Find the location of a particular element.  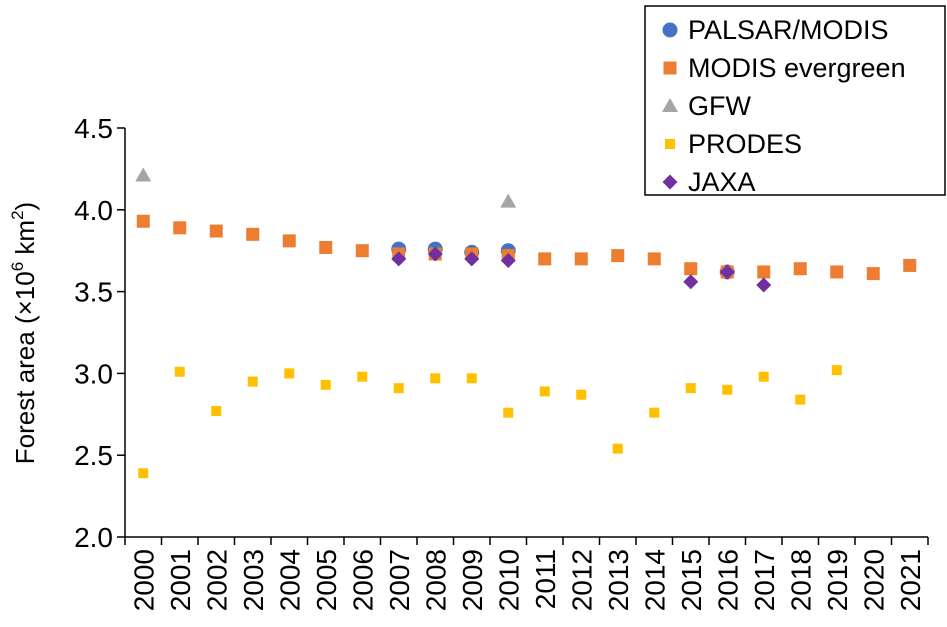

y-axis-title: Forest area (×106 km2) is located at coordinates (24, 333).